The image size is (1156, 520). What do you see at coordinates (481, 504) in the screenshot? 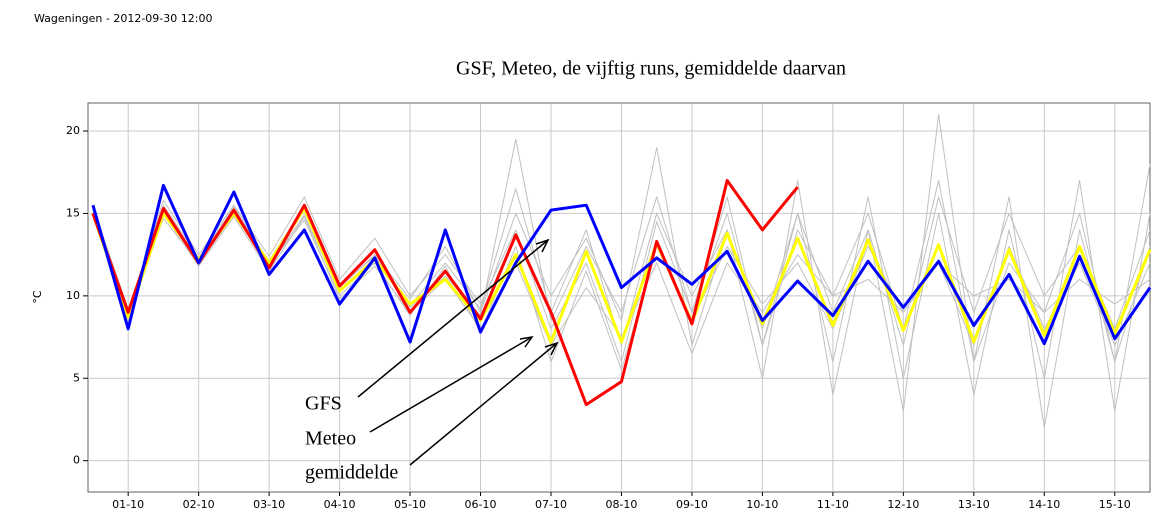
I see `x-tick-label: 06-10` at bounding box center [481, 504].